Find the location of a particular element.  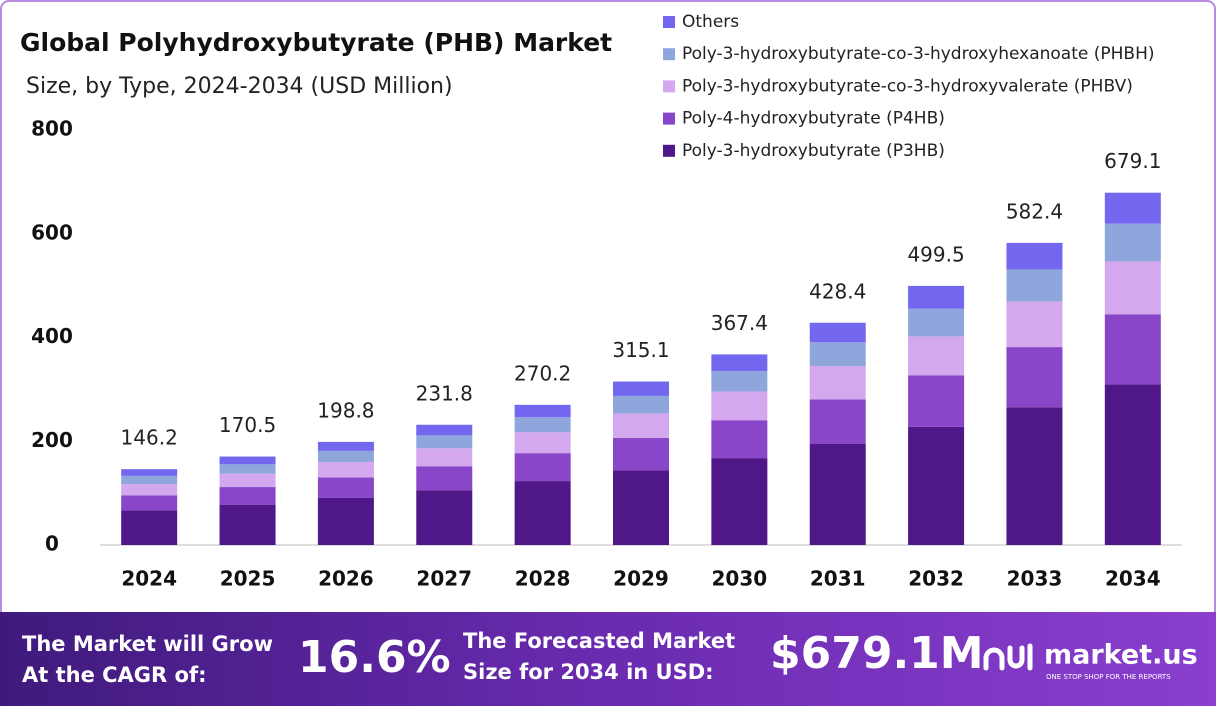

chart-subtitle: Size, by Type, 2024-2034 (USD Million) is located at coordinates (239, 86).